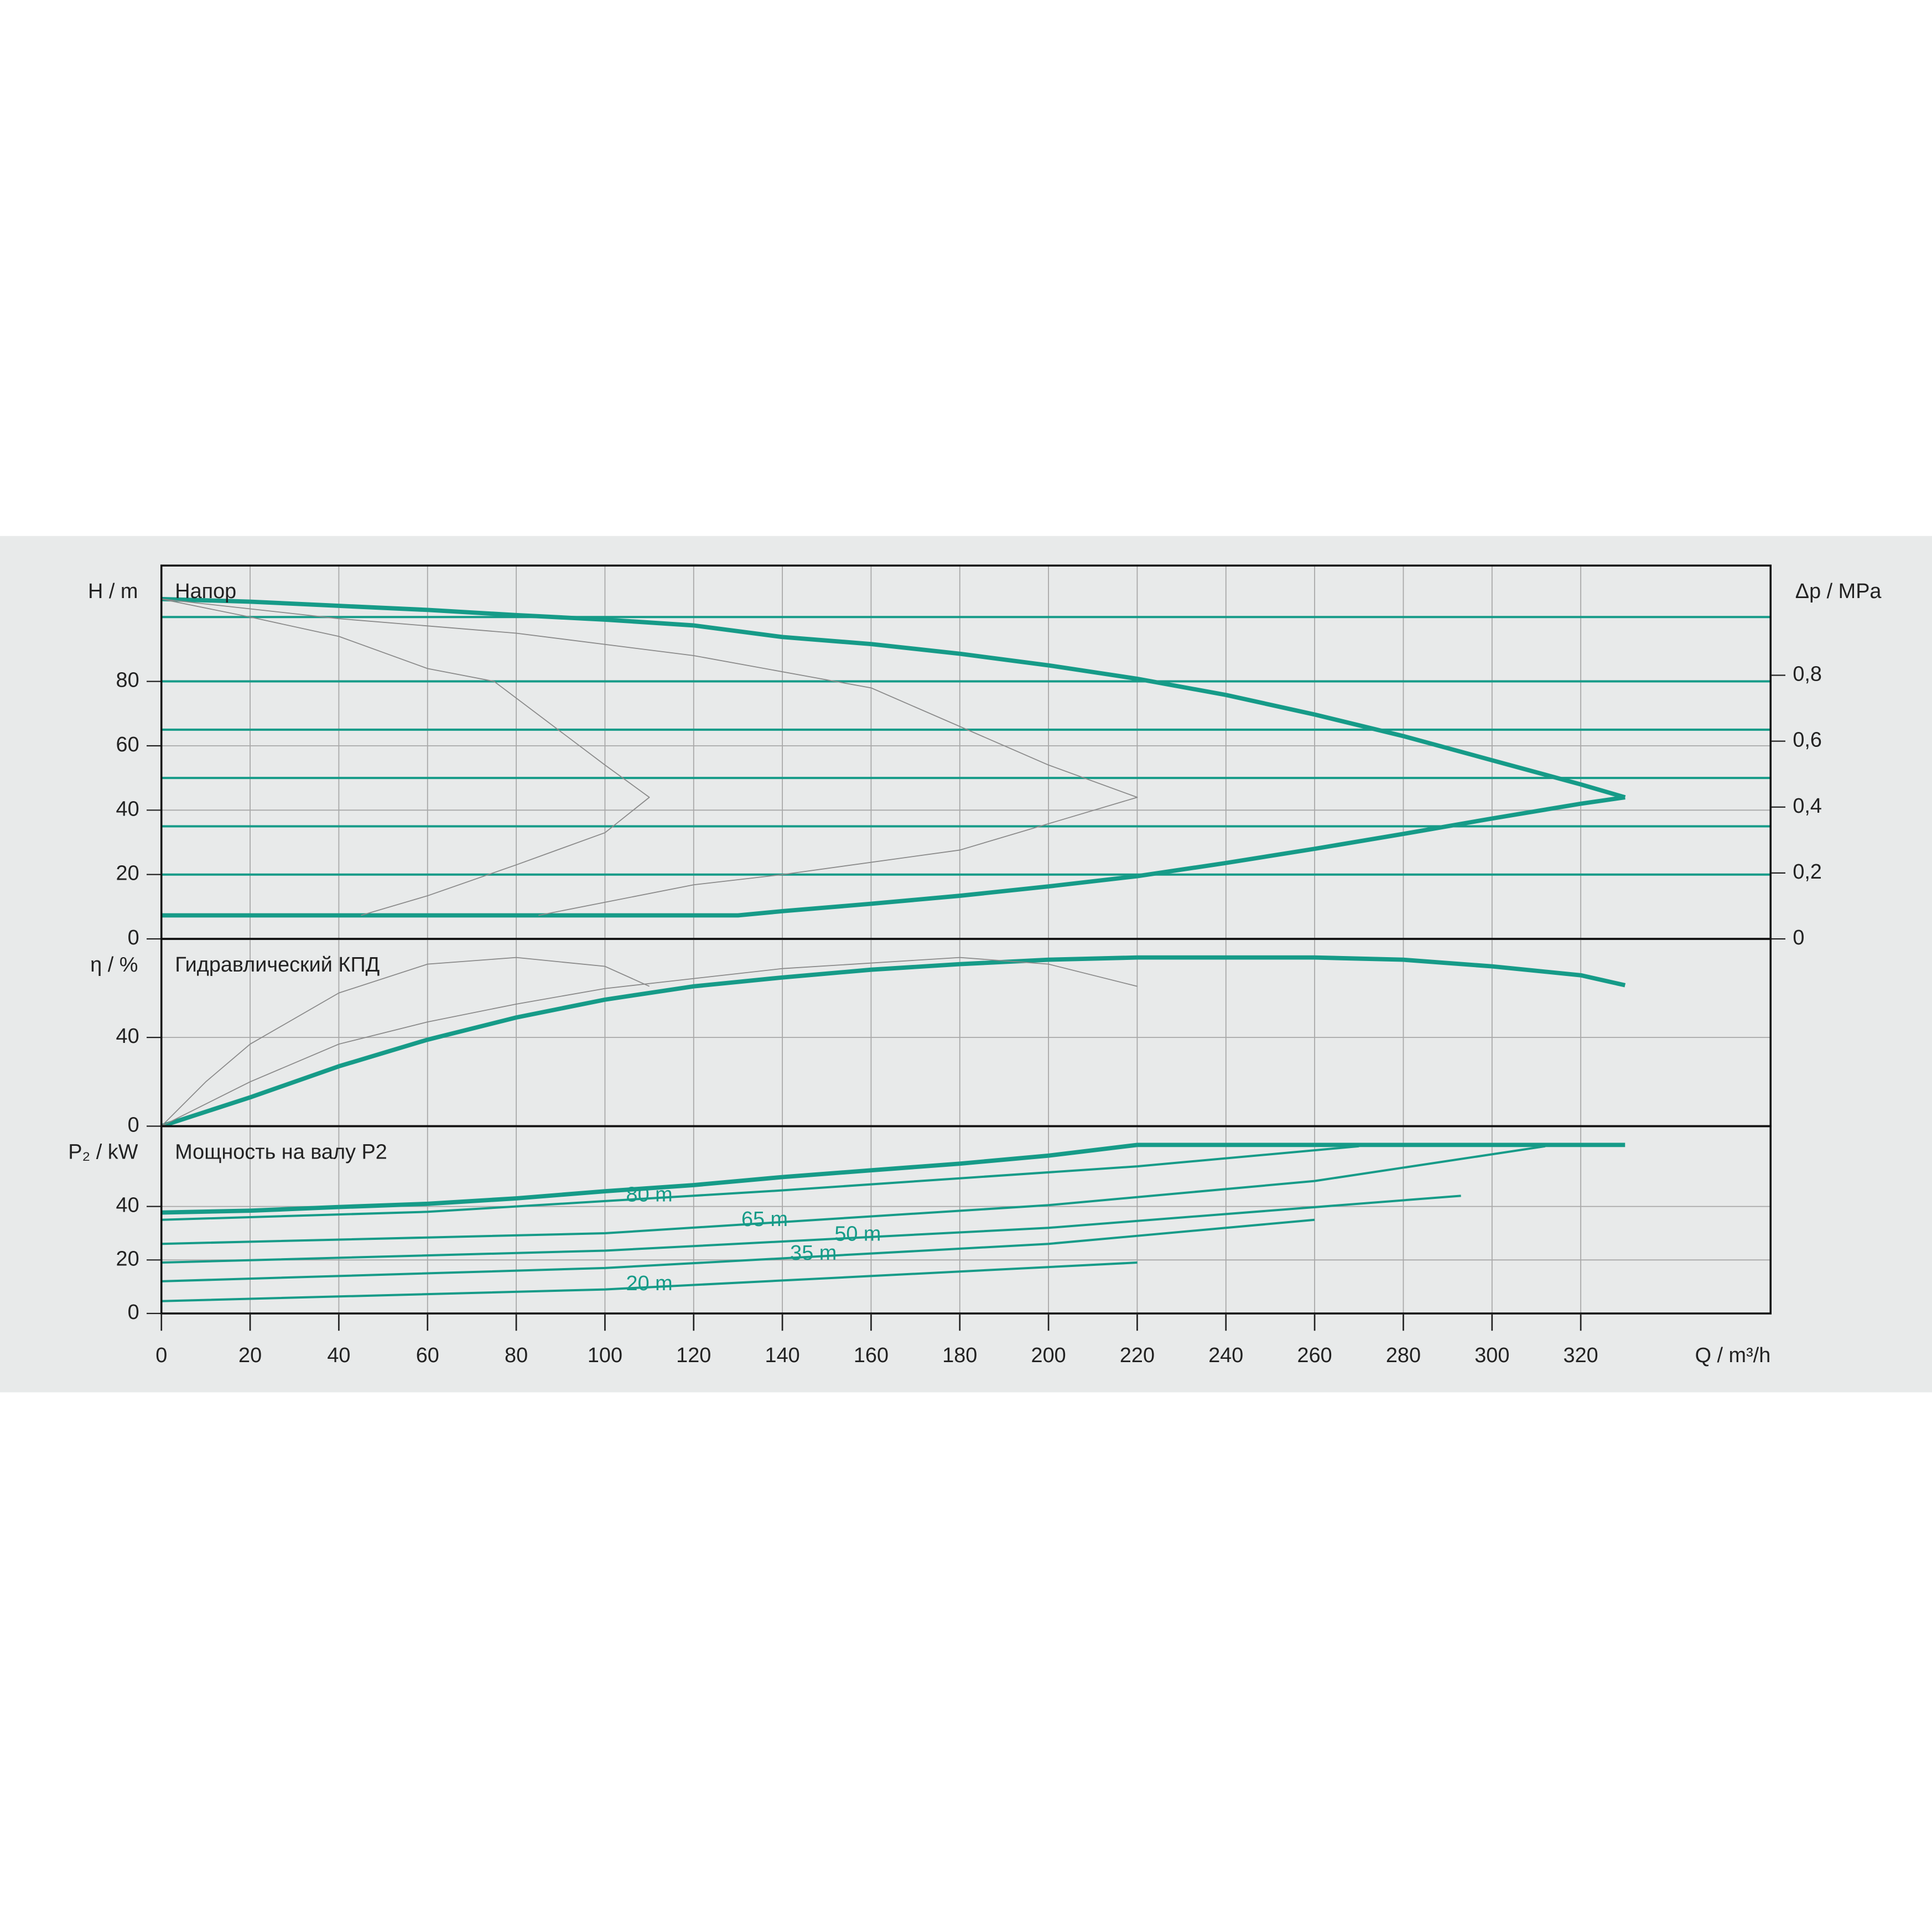 The image size is (1932, 1932). Describe the element at coordinates (339, 1356) in the screenshot. I see `x-tick-label: 40` at that location.